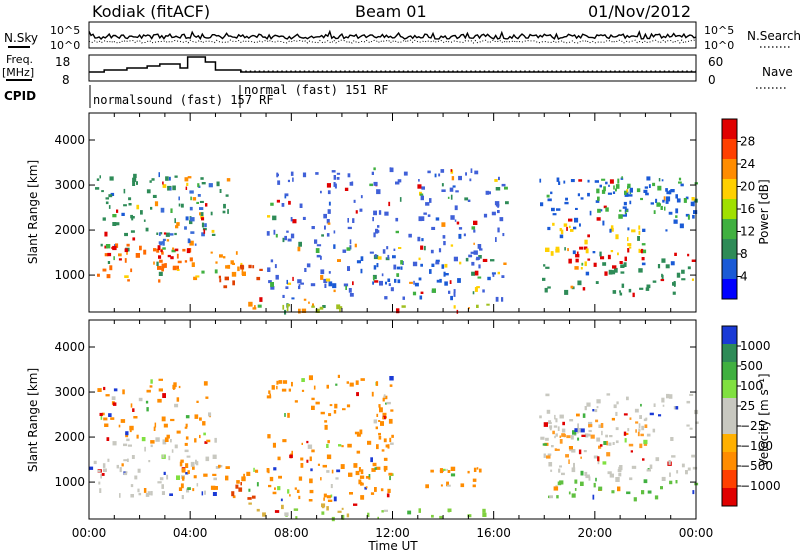 The image size is (800, 554). What do you see at coordinates (397, 71) in the screenshot?
I see `freq-panel: Freq. [MHz] 18 8 60 0 Nave` at bounding box center [397, 71].